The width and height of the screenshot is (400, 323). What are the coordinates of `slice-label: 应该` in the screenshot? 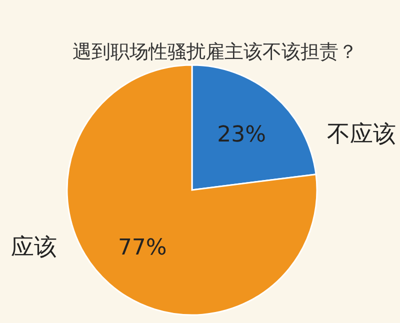 It's located at (34, 247).